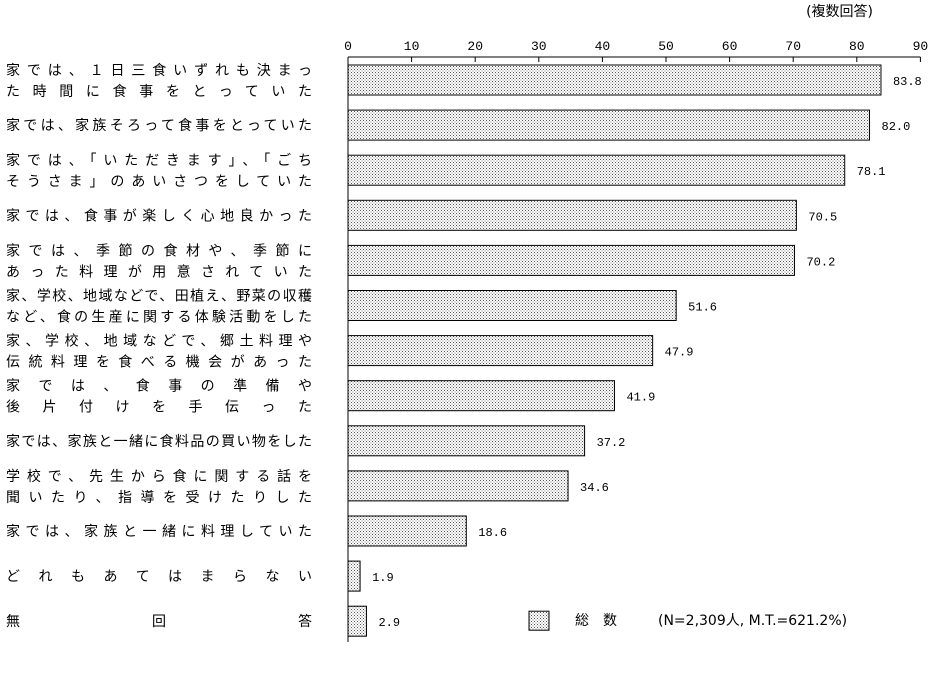 The width and height of the screenshot is (930, 692). I want to click on category-label: 家では、「いただきます」、「ごち, so click(159, 160).